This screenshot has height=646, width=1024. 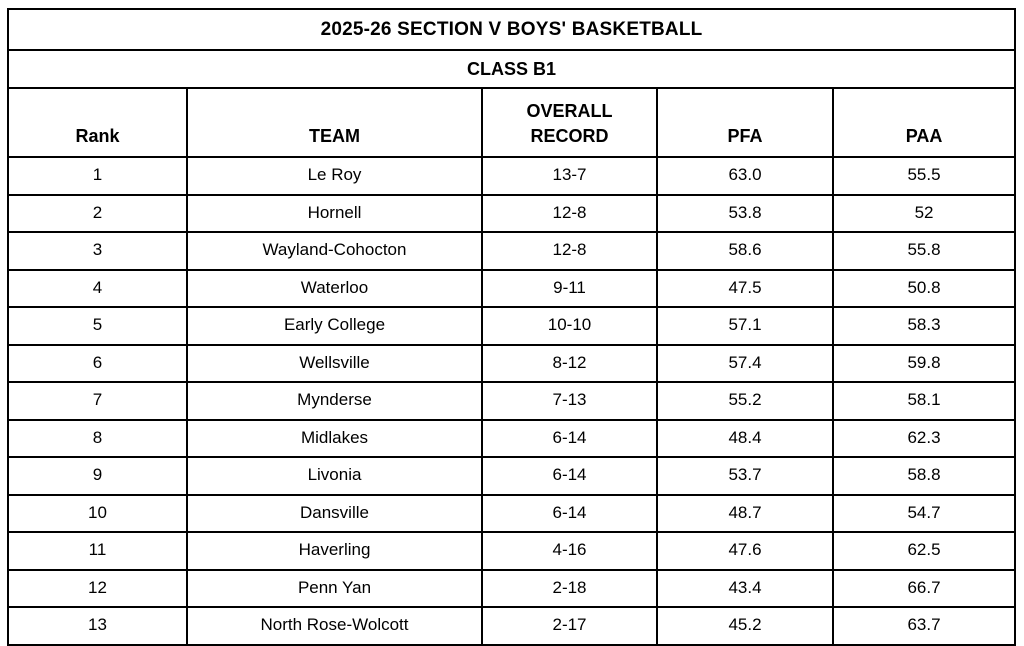 What do you see at coordinates (97, 251) in the screenshot?
I see `rank-cell: 3` at bounding box center [97, 251].